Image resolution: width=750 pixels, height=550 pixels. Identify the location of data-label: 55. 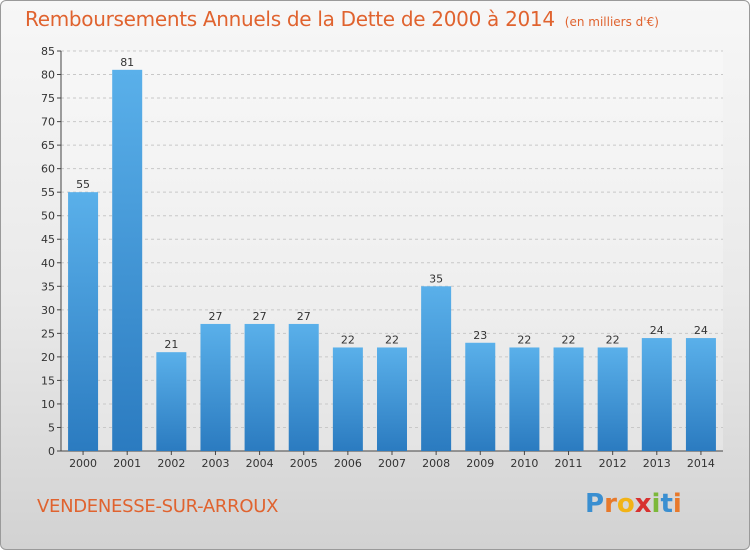
(83, 184).